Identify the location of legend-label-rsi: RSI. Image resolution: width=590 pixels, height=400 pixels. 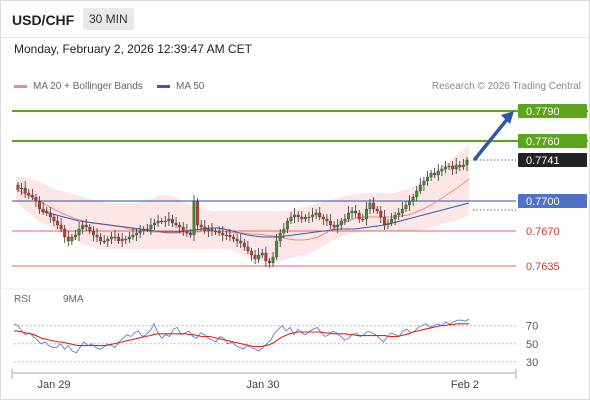
(22, 299).